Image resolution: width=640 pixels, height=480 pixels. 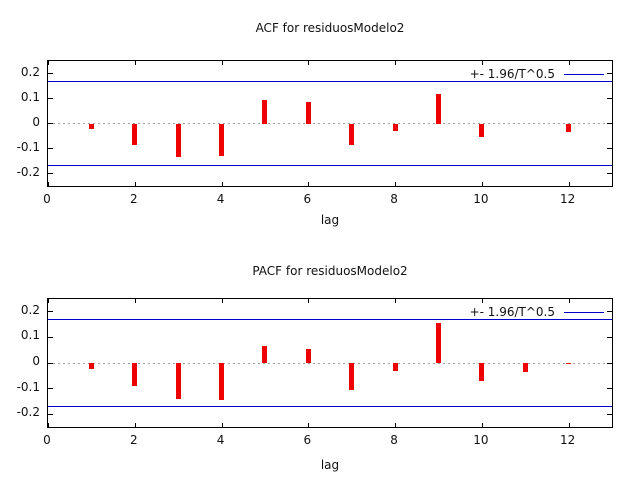 I want to click on acf-ytick-label--0.1: -0.1, so click(x=28, y=146).